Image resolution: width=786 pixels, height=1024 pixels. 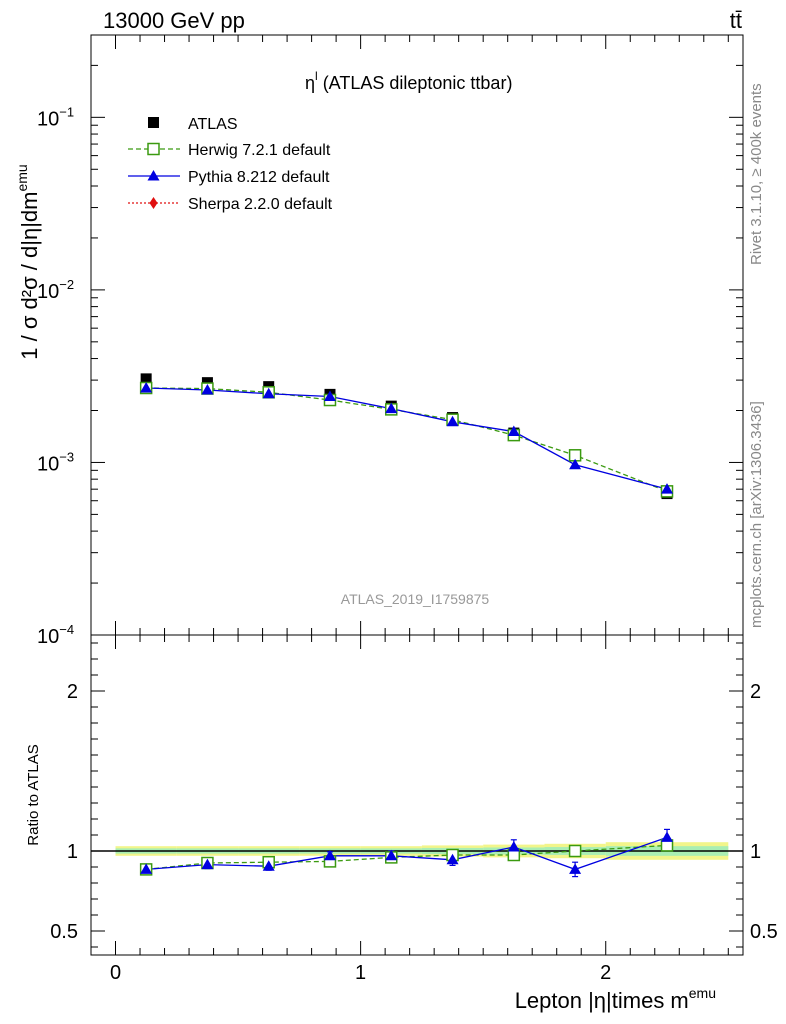 What do you see at coordinates (153, 203) in the screenshot?
I see `legend-marker-sherpa` at bounding box center [153, 203].